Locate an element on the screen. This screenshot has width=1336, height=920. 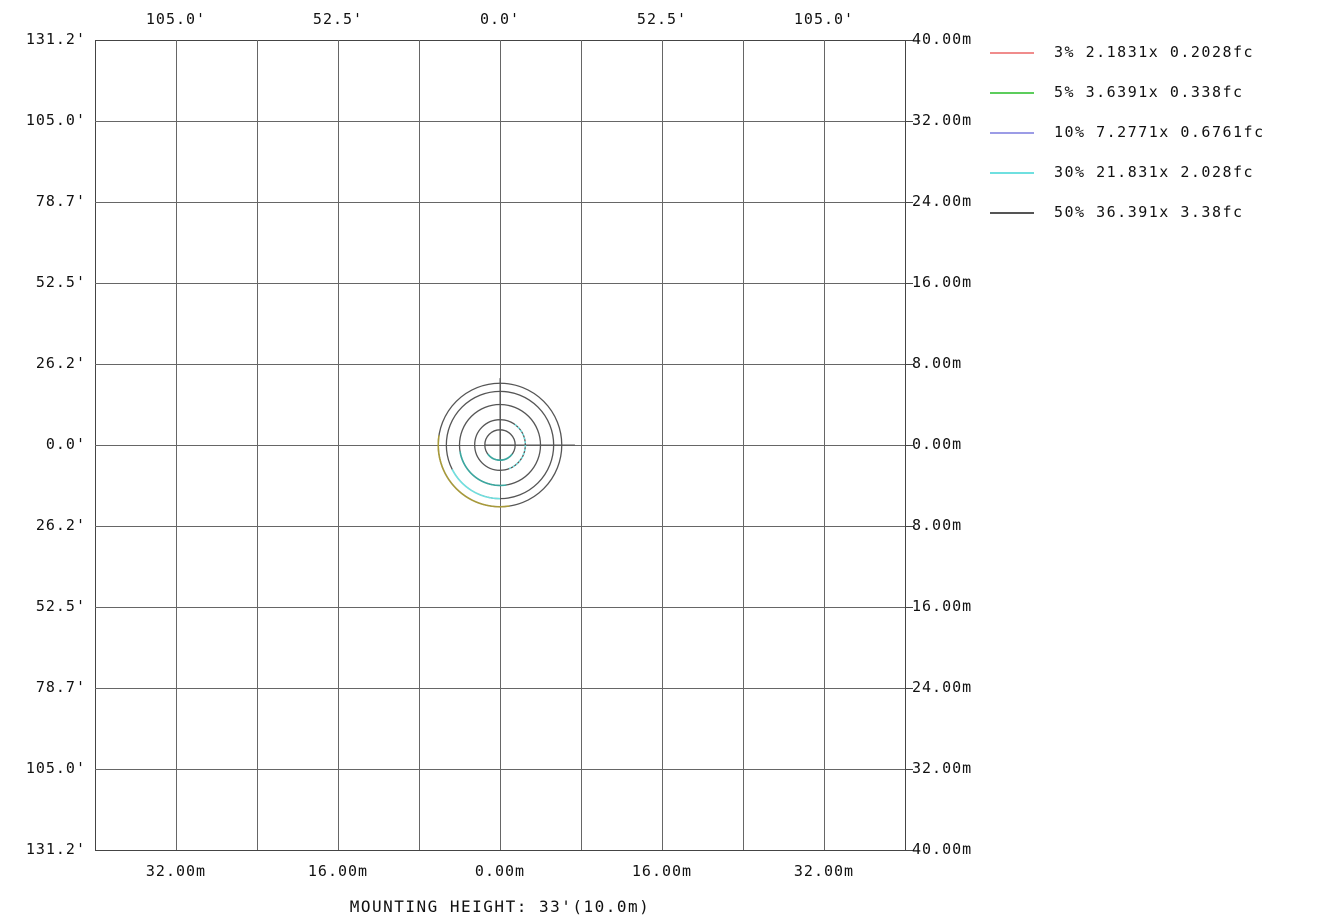
legend-item: 10% 7.2771x 0.6761fc is located at coordinates (1160, 130).